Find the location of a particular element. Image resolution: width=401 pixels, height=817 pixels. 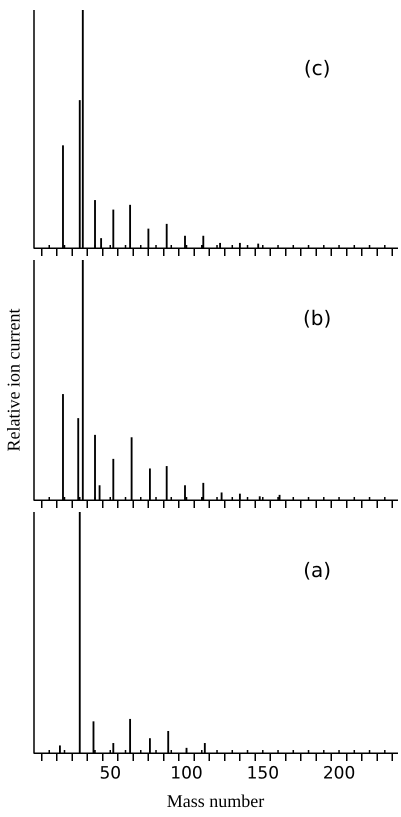

annotation: (b) is located at coordinates (317, 318).